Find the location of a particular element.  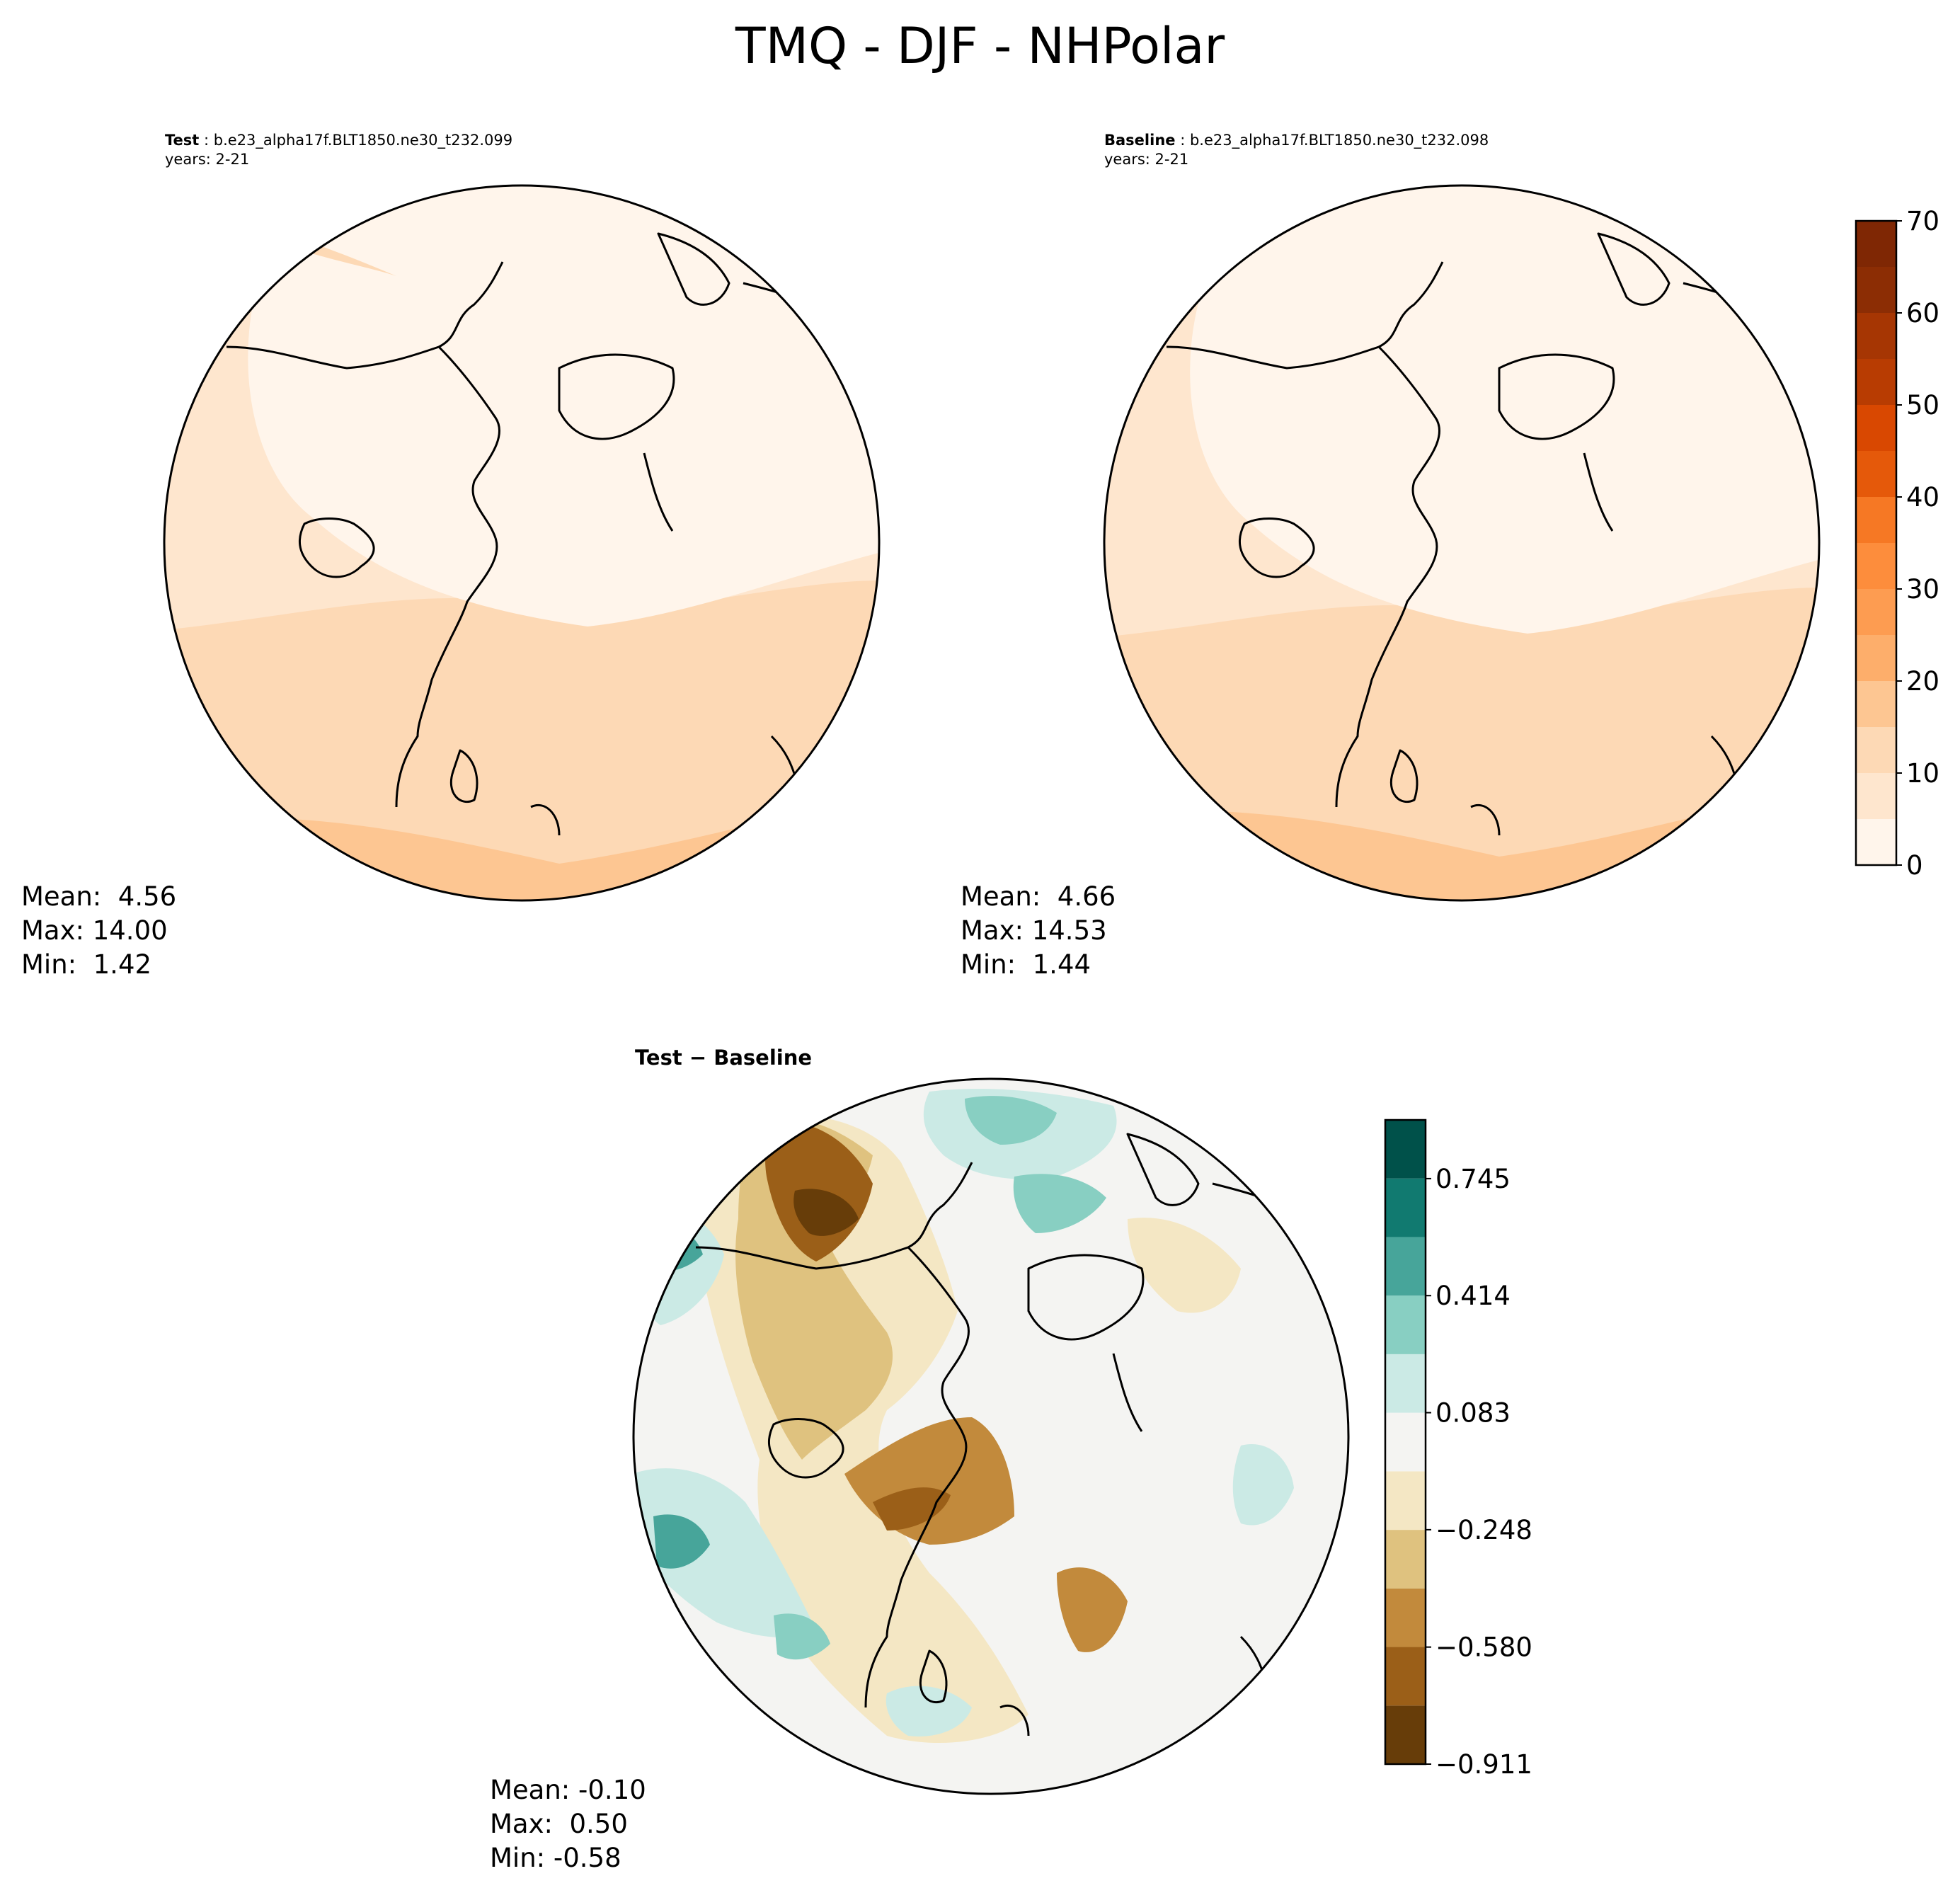

diff-colorbar-ticks: −0.911 −0.580 −0.248 0.083 0.414 0.745 is located at coordinates (1479, 1472).